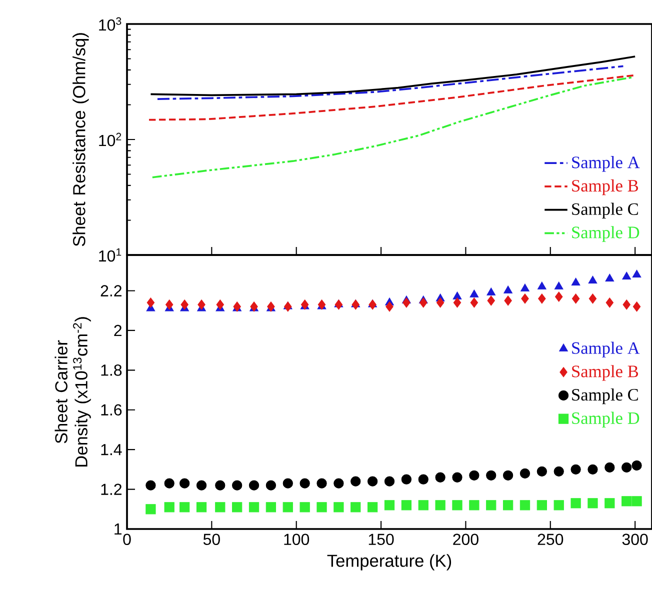 The width and height of the screenshot is (652, 597). Describe the element at coordinates (551, 540) in the screenshot. I see `x-tick-label: 250` at that location.